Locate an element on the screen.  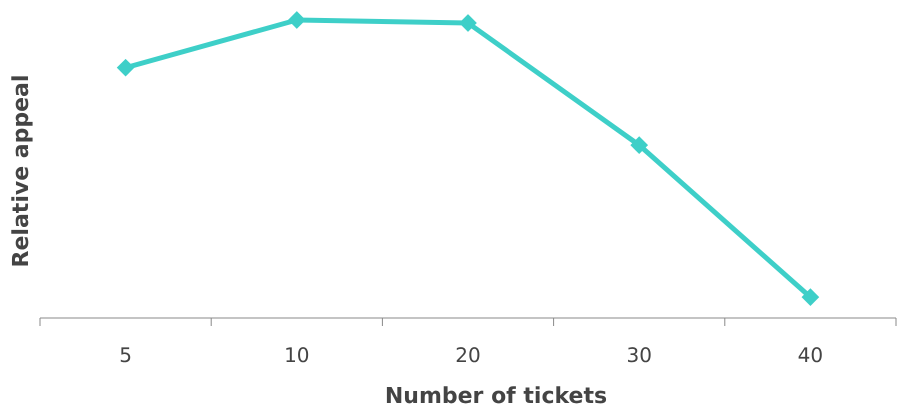
x-tick-label: 20 is located at coordinates (468, 355).